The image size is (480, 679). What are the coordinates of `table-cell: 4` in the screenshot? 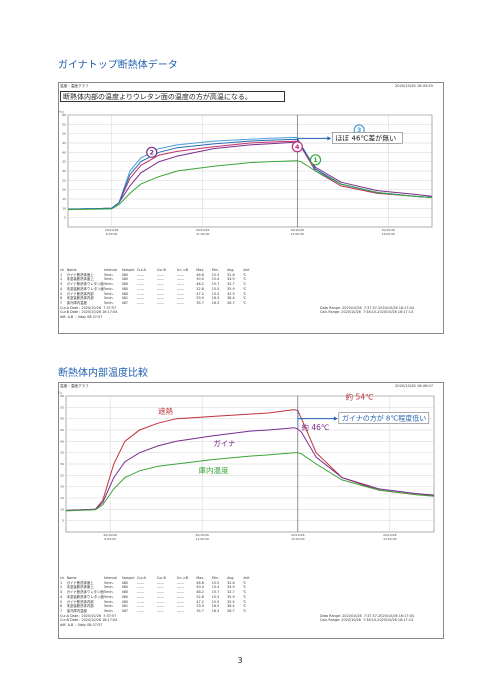 It's located at (61, 596).